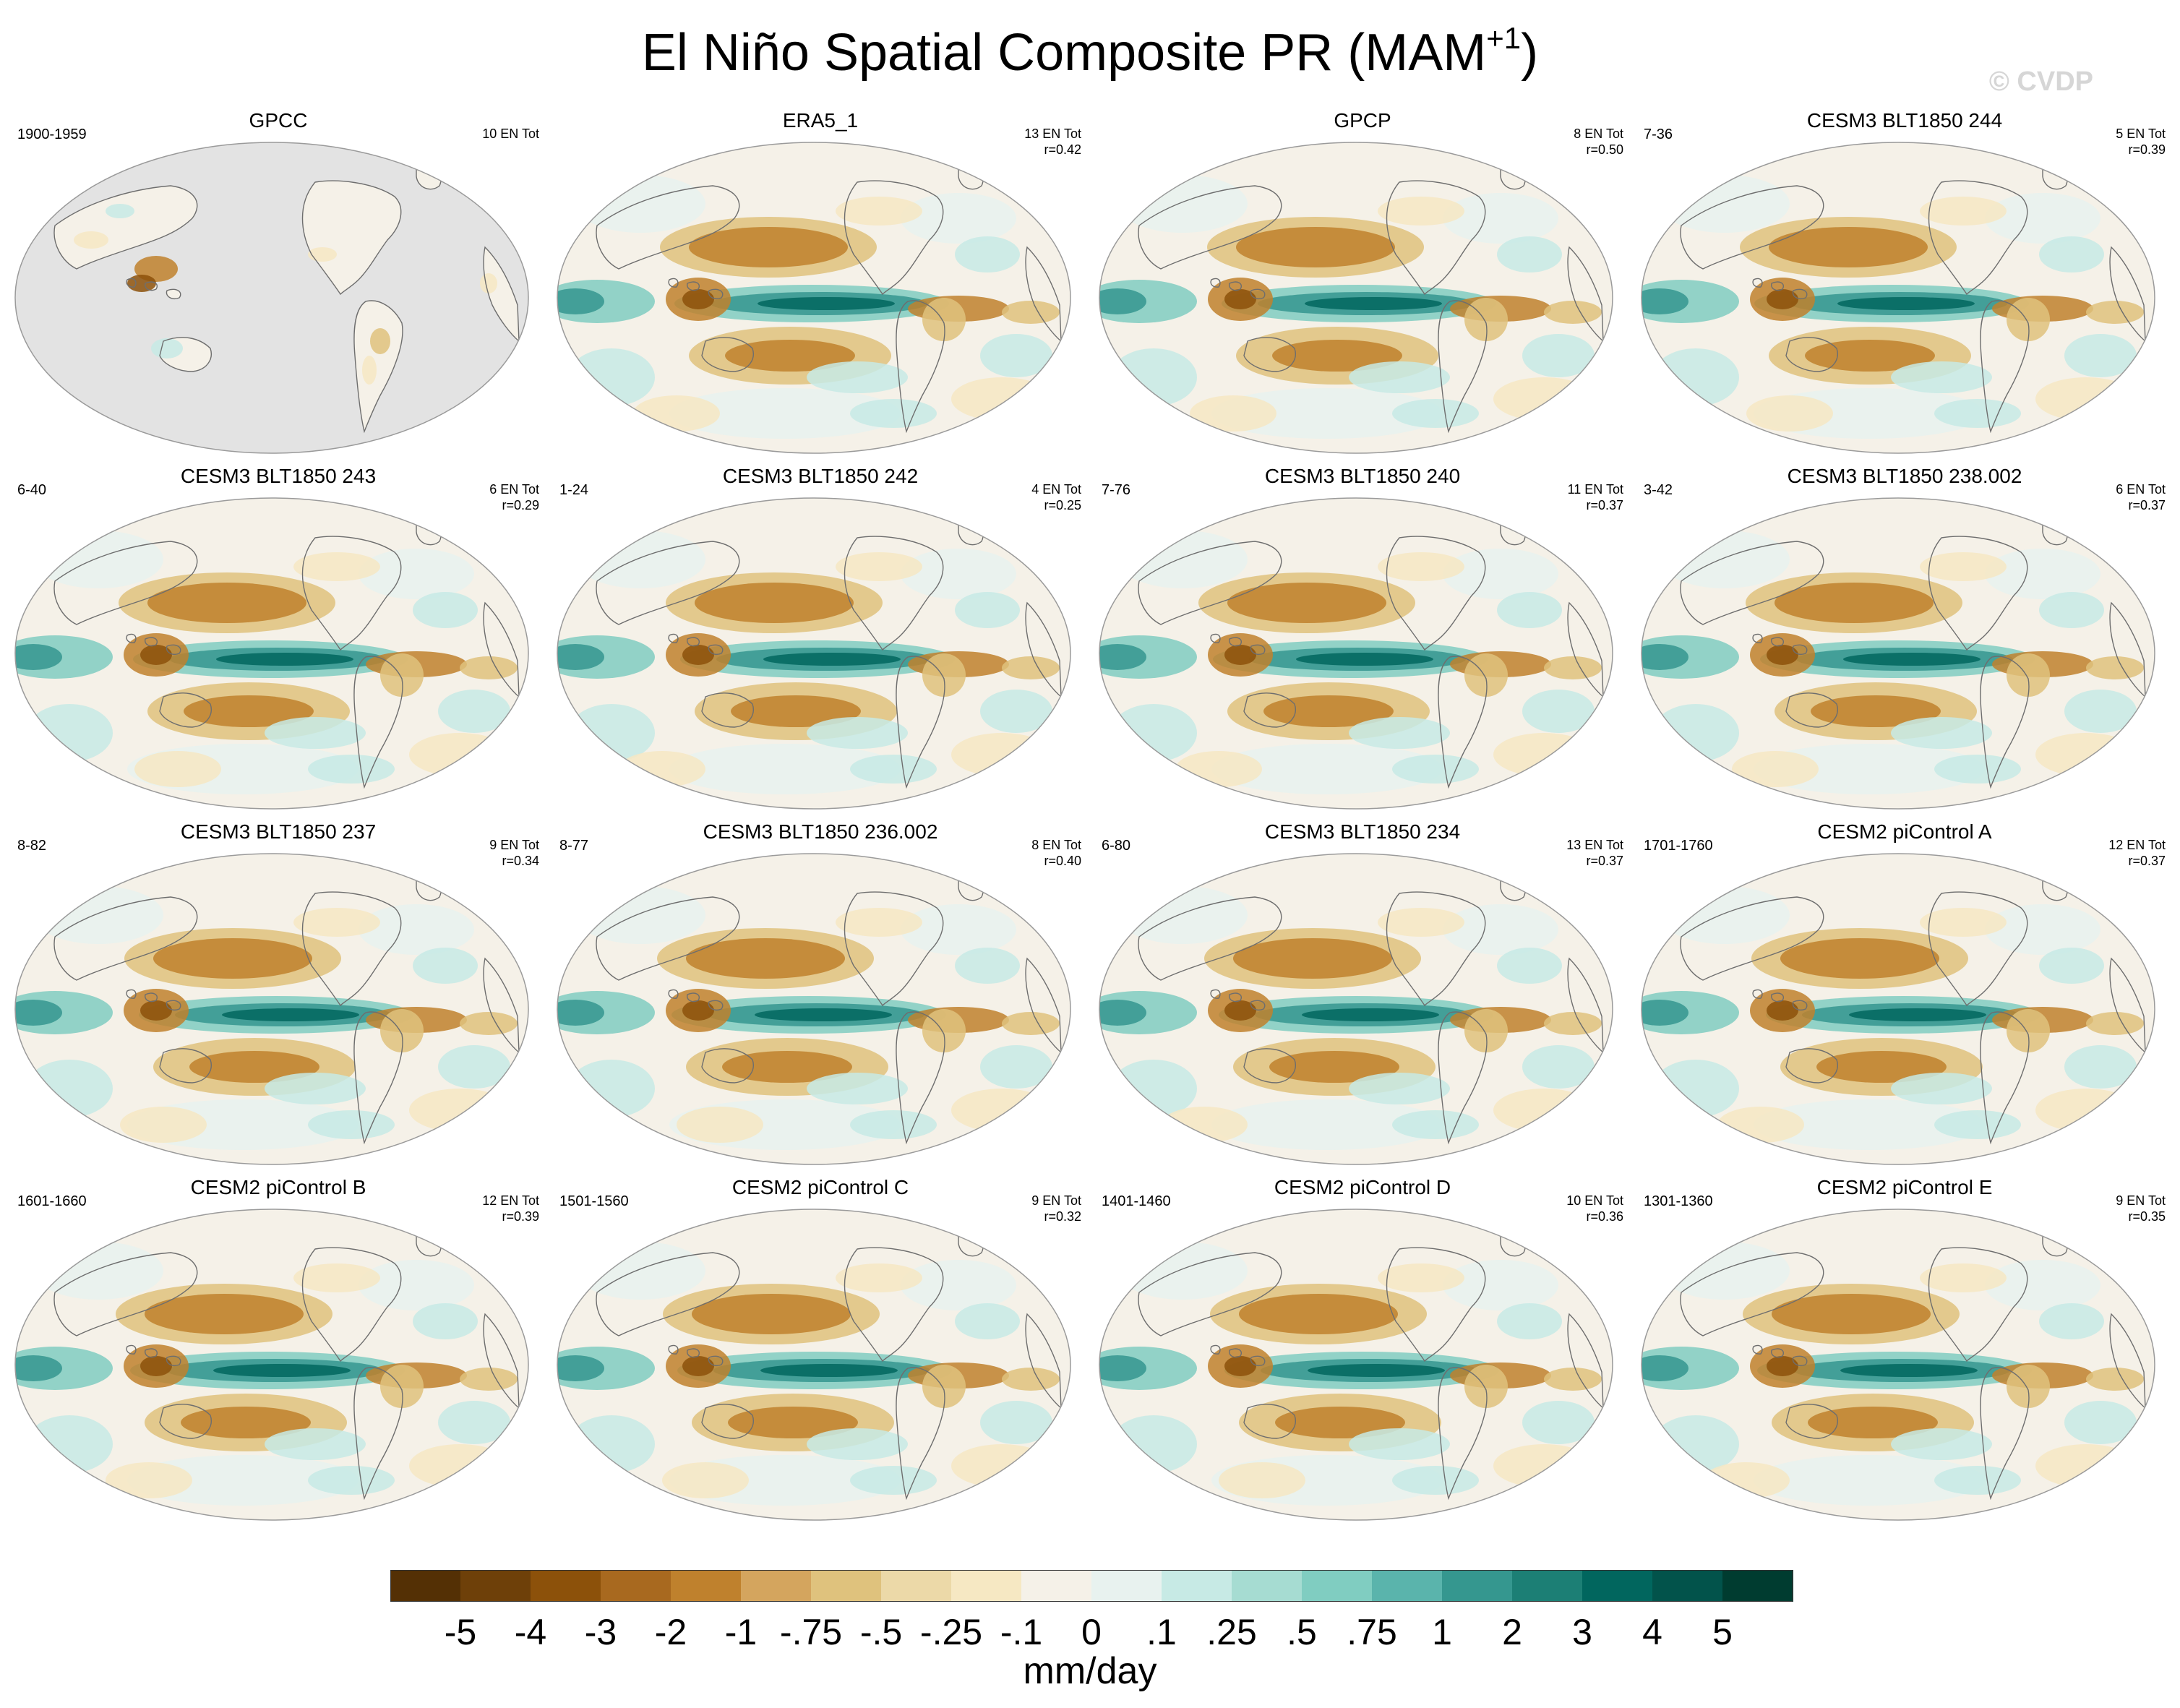 The width and height of the screenshot is (2180, 1708). Describe the element at coordinates (32, 846) in the screenshot. I see `panel-years: 8-82` at that location.